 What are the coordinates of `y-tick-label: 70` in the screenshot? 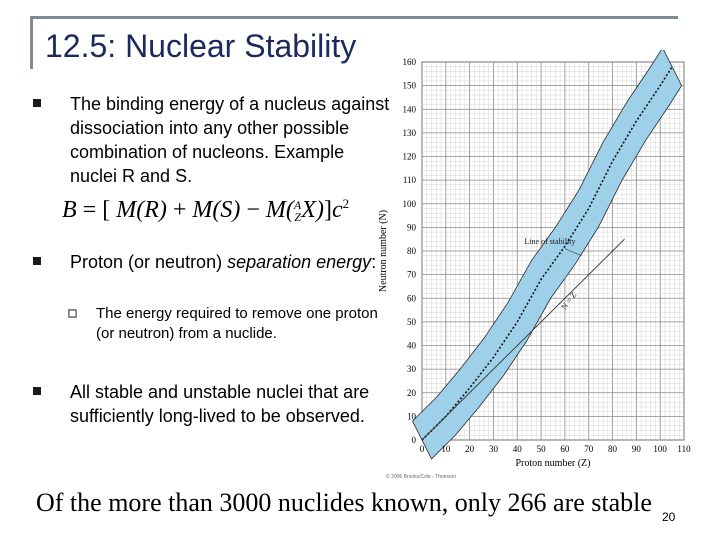 It's located at (412, 275).